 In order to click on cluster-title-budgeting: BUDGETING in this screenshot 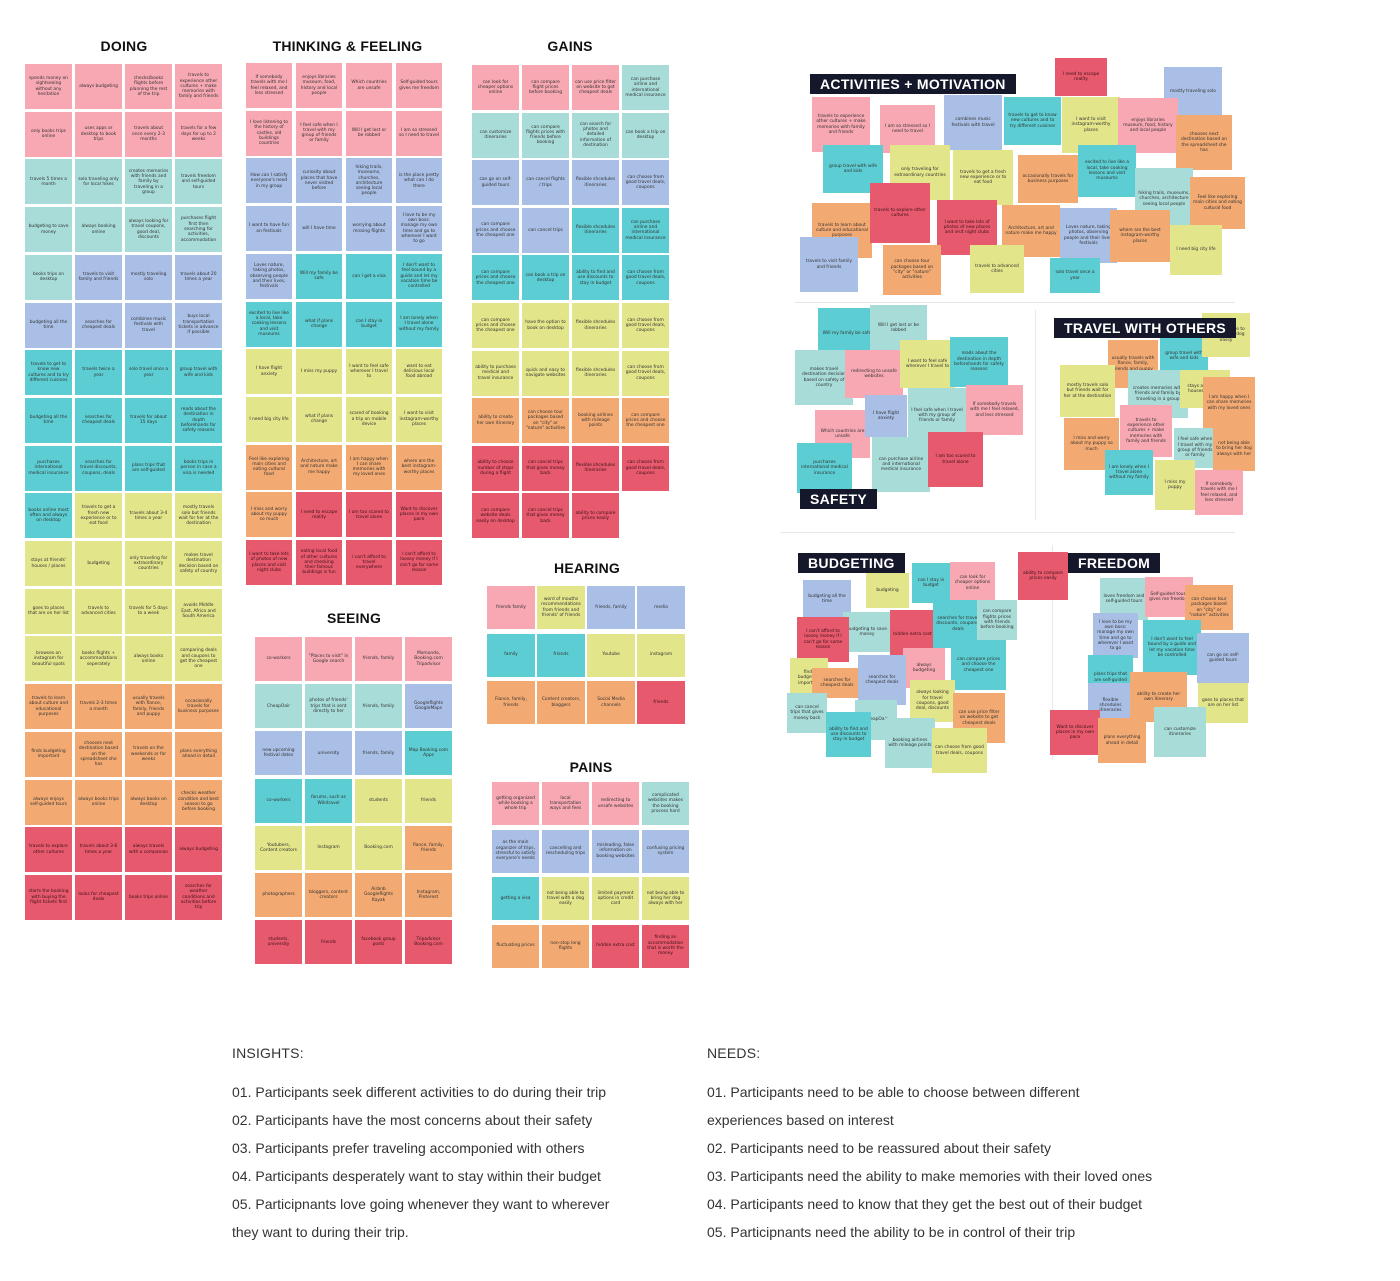, I will do `click(851, 563)`.